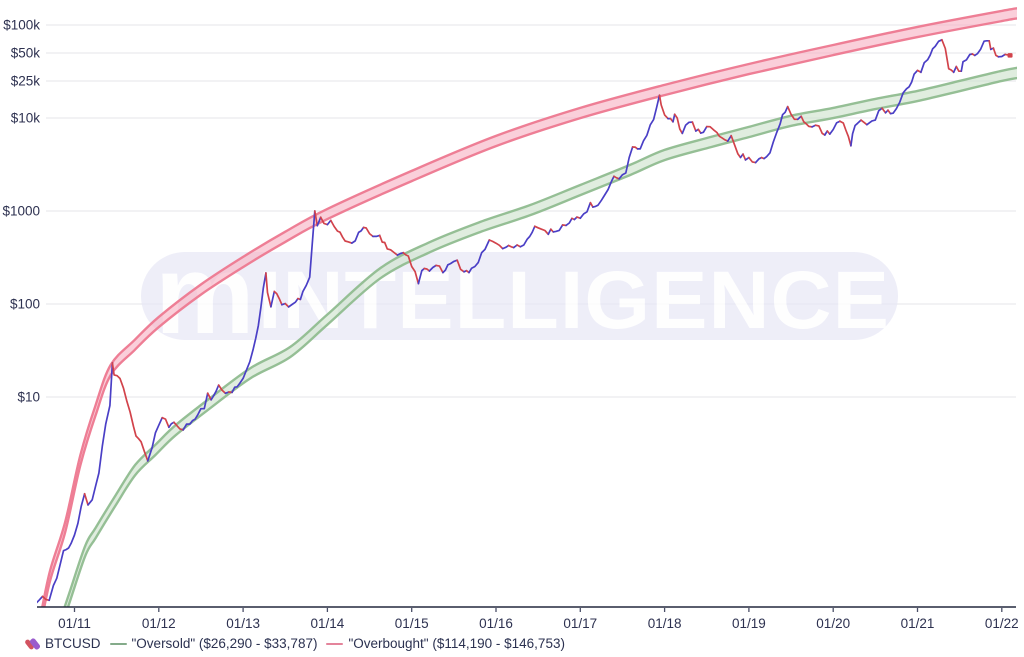 This screenshot has height=657, width=1024. I want to click on watermark: m INTELLIGENCE, so click(519, 294).